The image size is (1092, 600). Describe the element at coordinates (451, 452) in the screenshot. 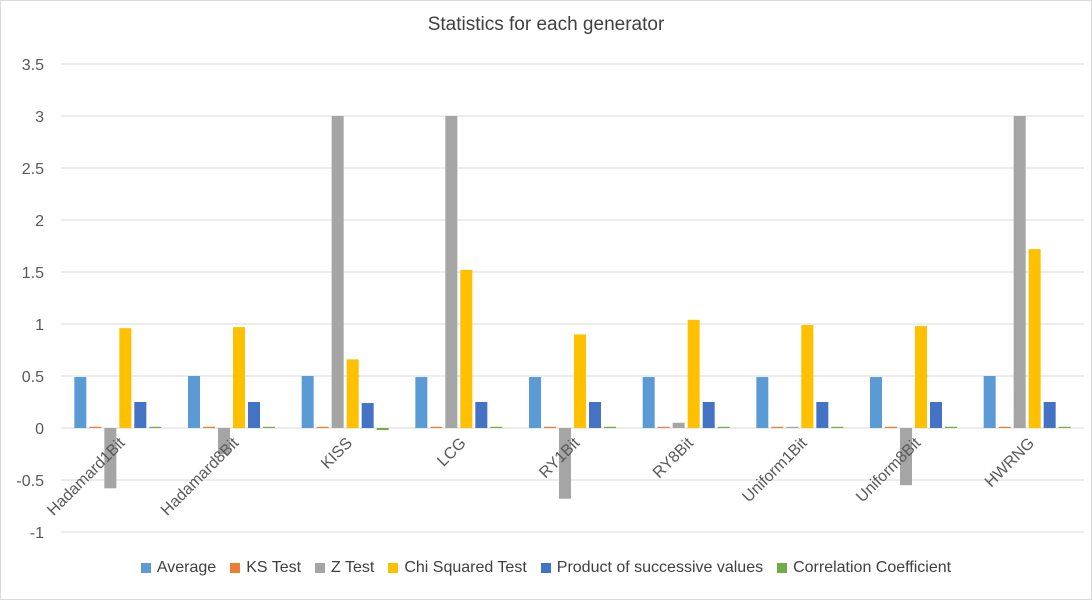

I see `x-category-label: LCG` at that location.